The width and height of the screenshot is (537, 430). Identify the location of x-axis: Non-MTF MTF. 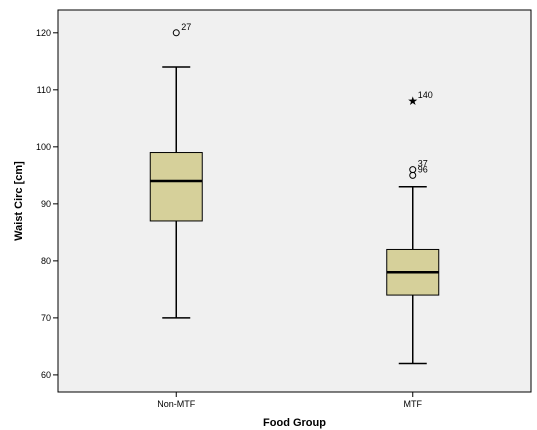
(289, 400).